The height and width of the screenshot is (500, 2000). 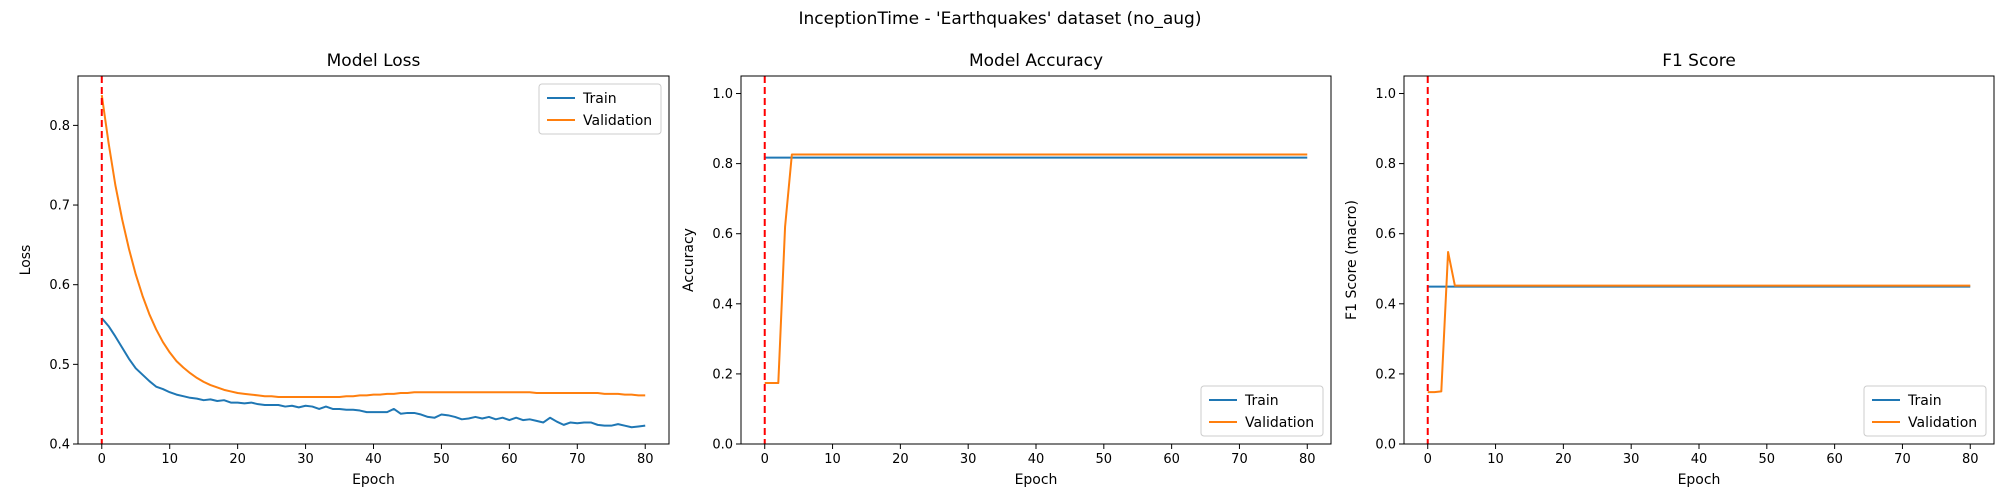 I want to click on y-tick-label: 0.5, so click(x=59, y=365).